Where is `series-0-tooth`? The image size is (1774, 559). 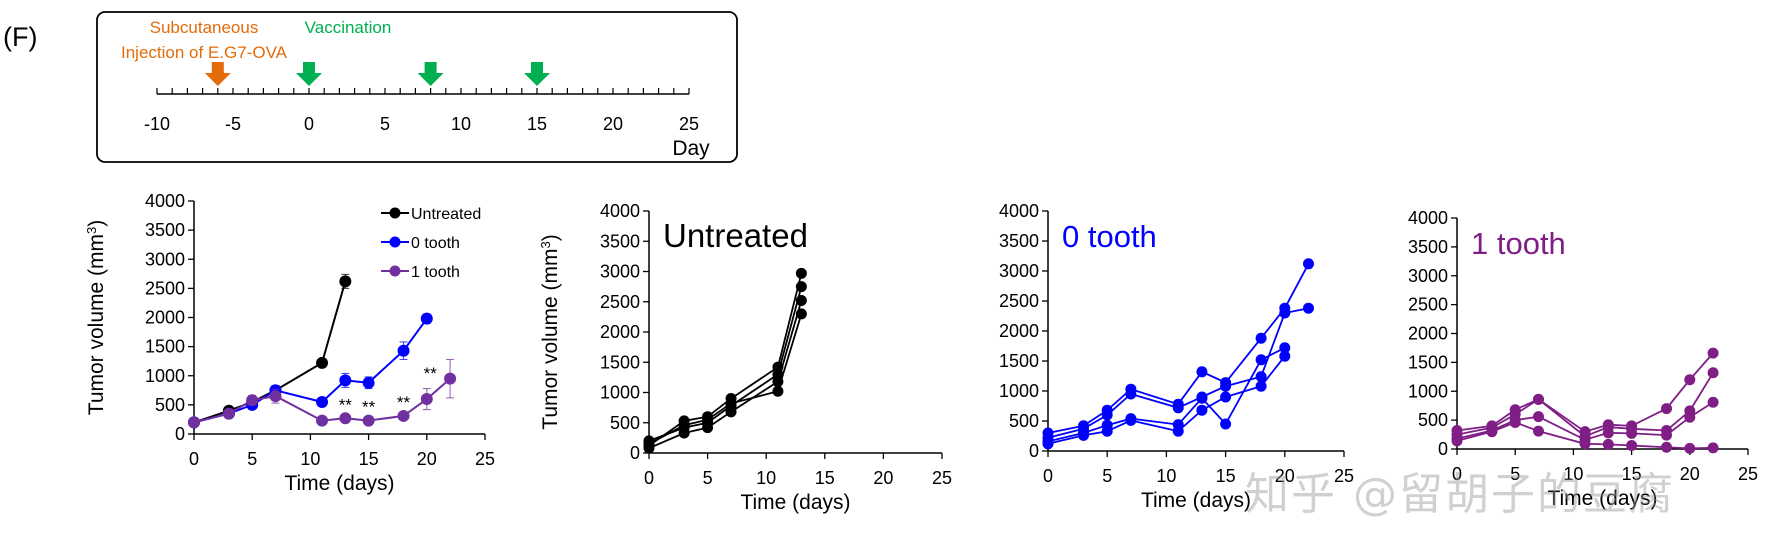 series-0-tooth is located at coordinates (310, 370).